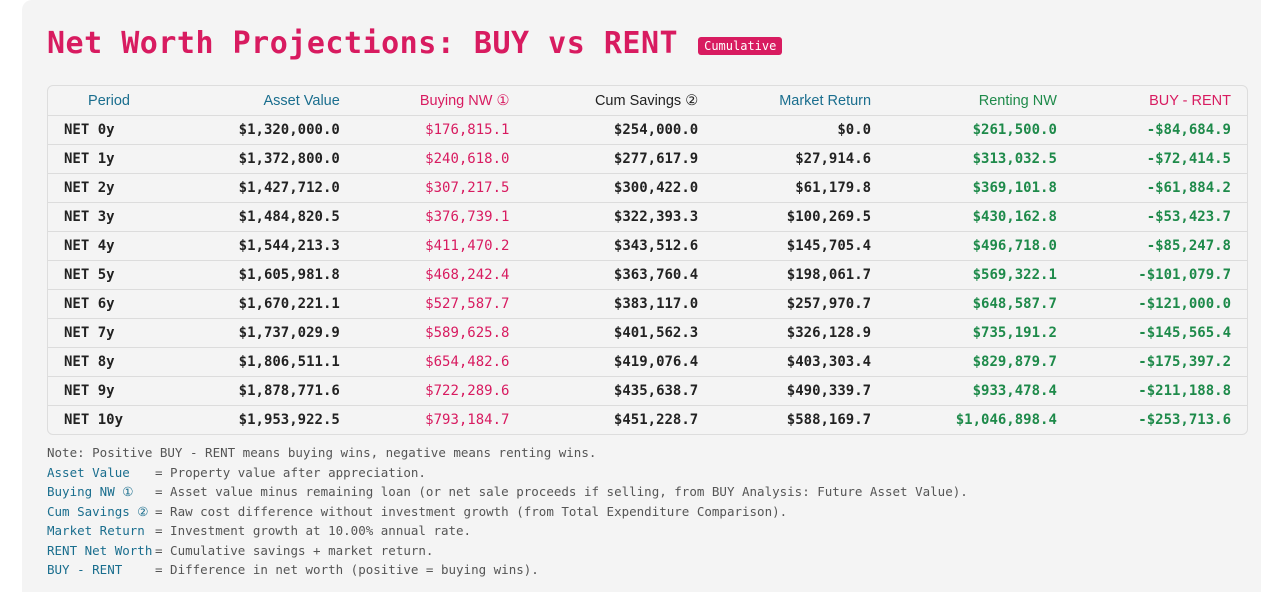  I want to click on header-buying-nw: Buying NW ①, so click(464, 100).